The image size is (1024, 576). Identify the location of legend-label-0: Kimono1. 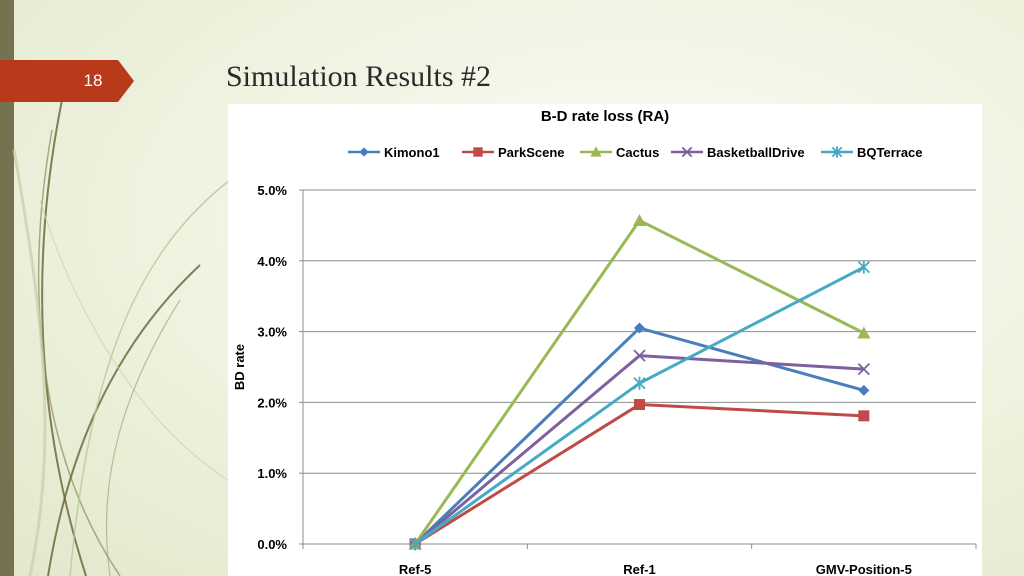
(412, 152).